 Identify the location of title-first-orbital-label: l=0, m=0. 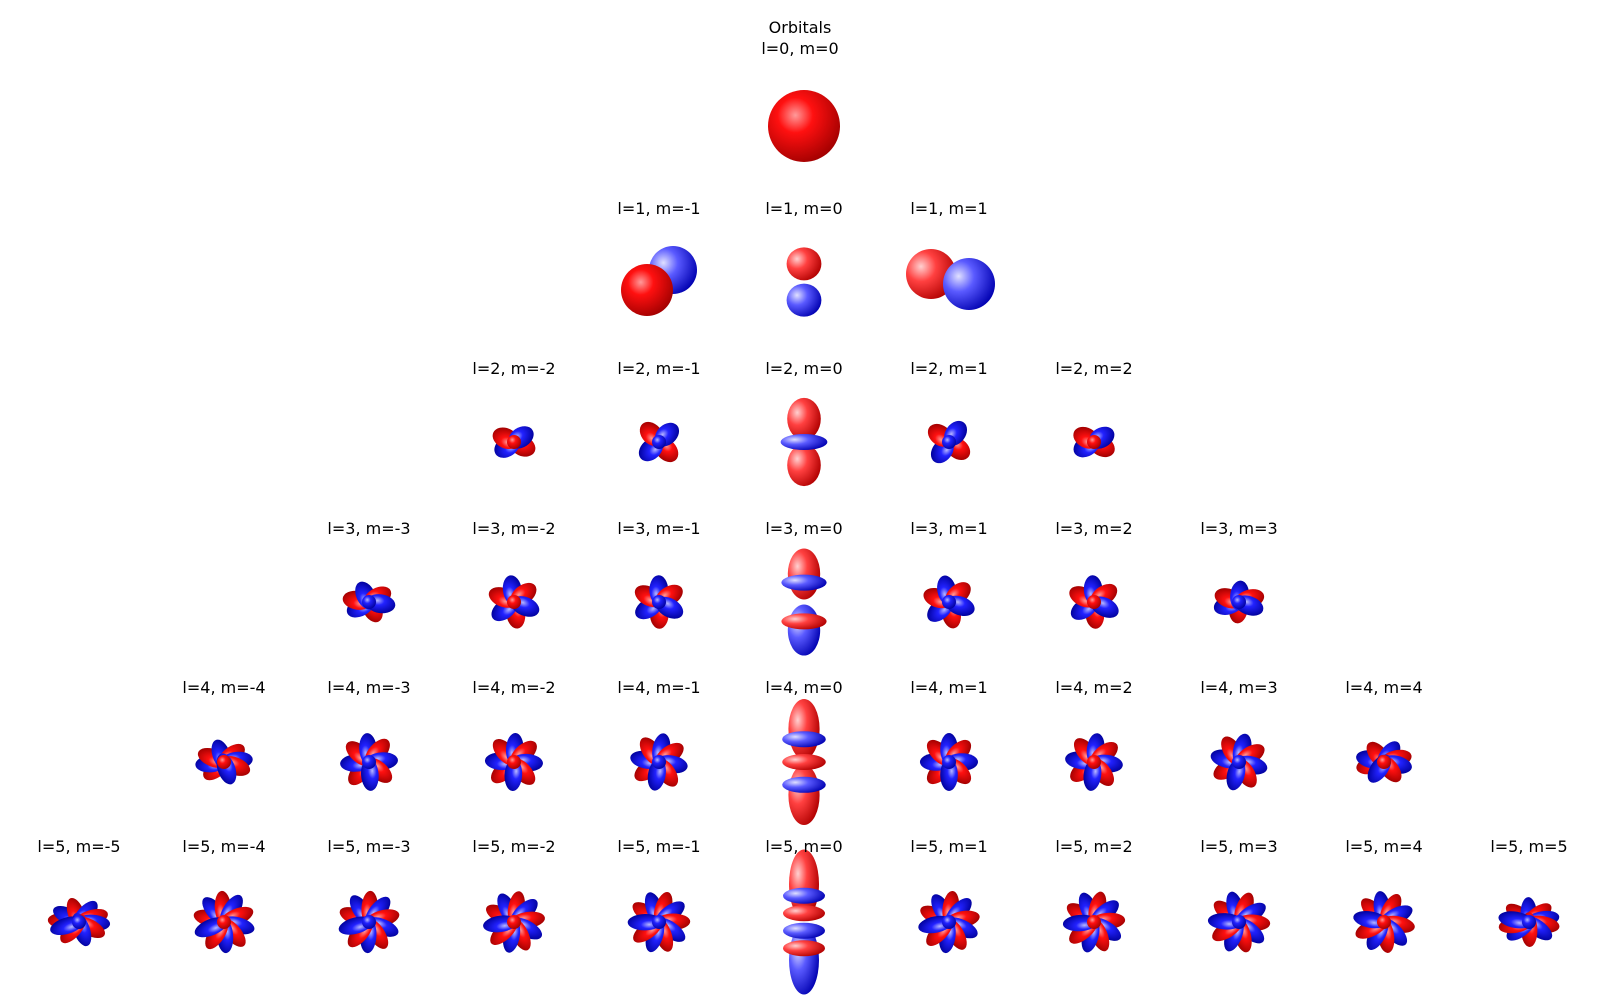
(800, 48).